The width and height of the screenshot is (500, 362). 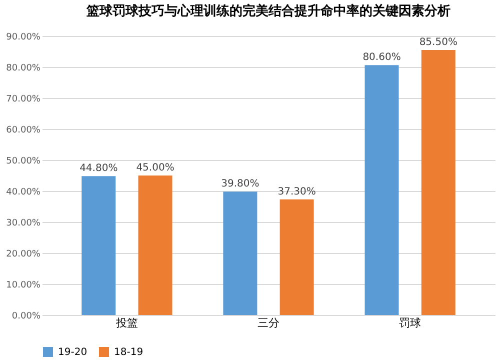 I want to click on data-label: 39.80%, so click(x=240, y=184).